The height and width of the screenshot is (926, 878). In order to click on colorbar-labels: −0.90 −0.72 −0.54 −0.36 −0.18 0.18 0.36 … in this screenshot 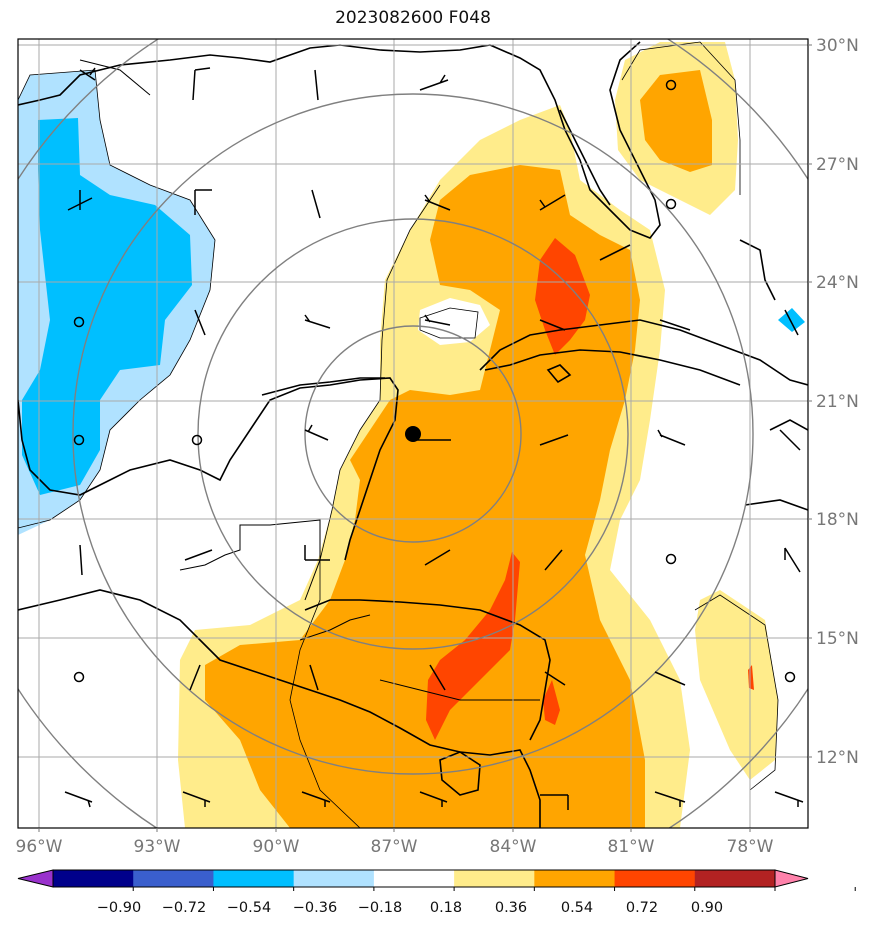, I will do `click(410, 908)`.